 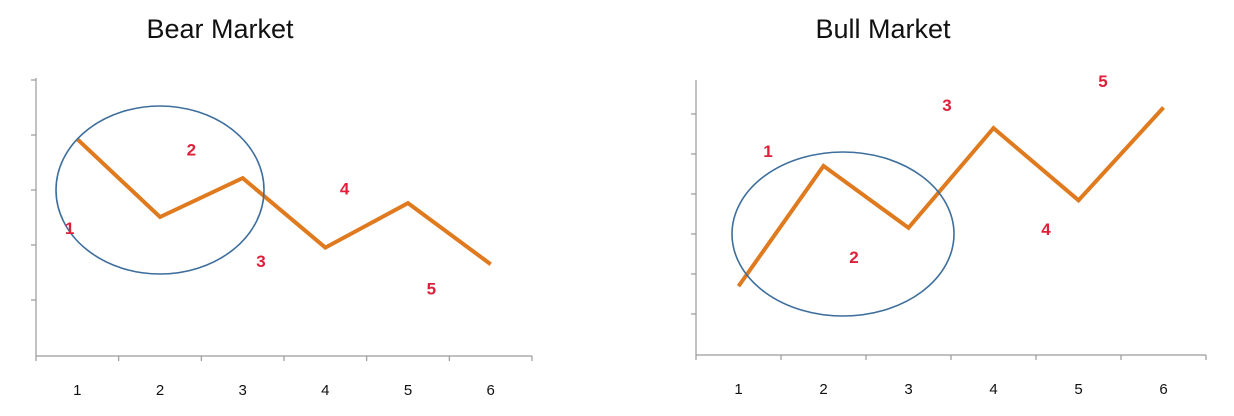 I want to click on series-line, so click(x=283, y=201).